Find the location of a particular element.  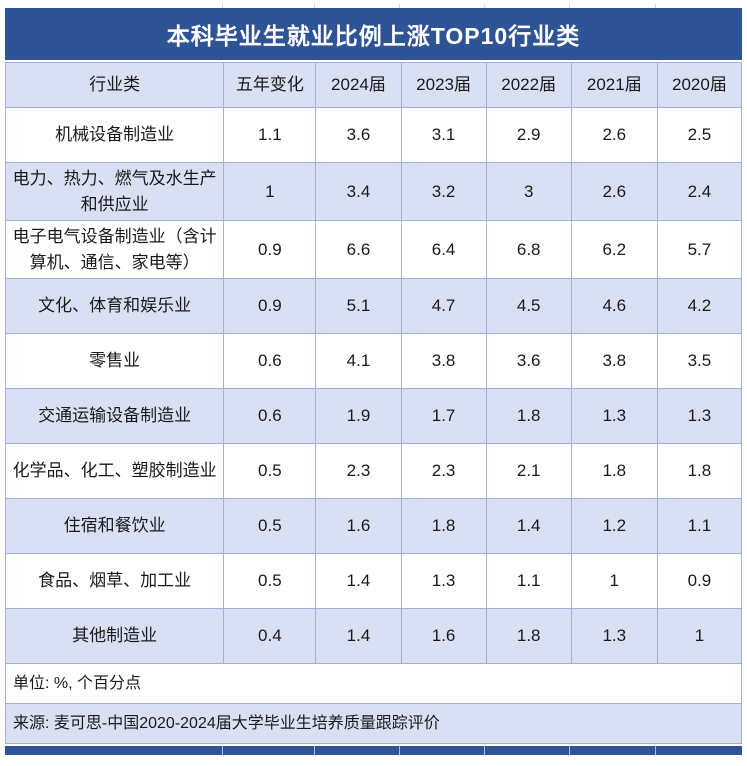

table-row: 食品、烟草、加工业 0.5 1.4 1.3 1.1 1 0.9 is located at coordinates (373, 581).